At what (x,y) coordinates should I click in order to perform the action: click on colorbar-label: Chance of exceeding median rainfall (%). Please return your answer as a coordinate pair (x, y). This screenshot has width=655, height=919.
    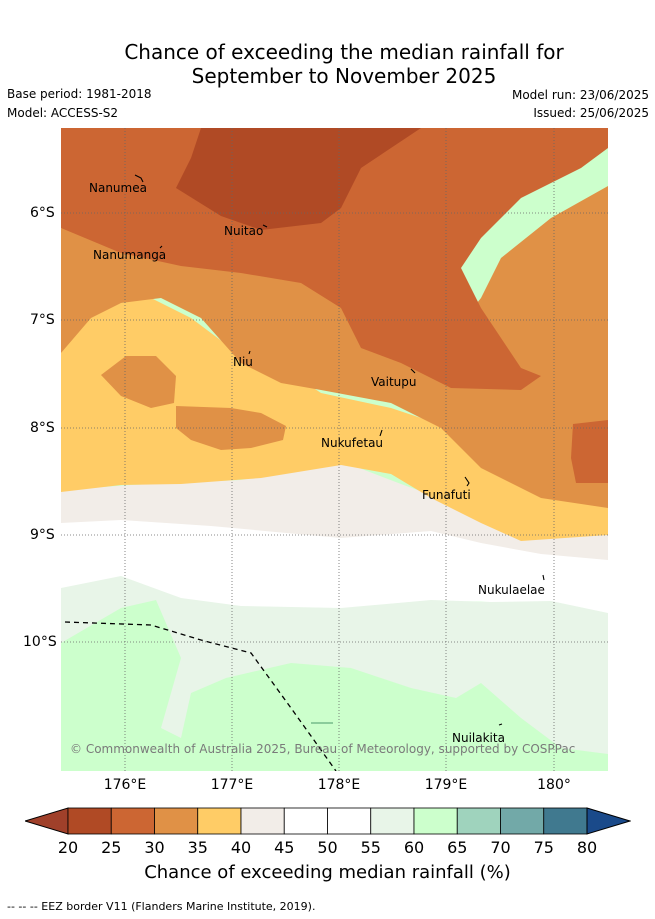
    Looking at the image, I should click on (327, 872).